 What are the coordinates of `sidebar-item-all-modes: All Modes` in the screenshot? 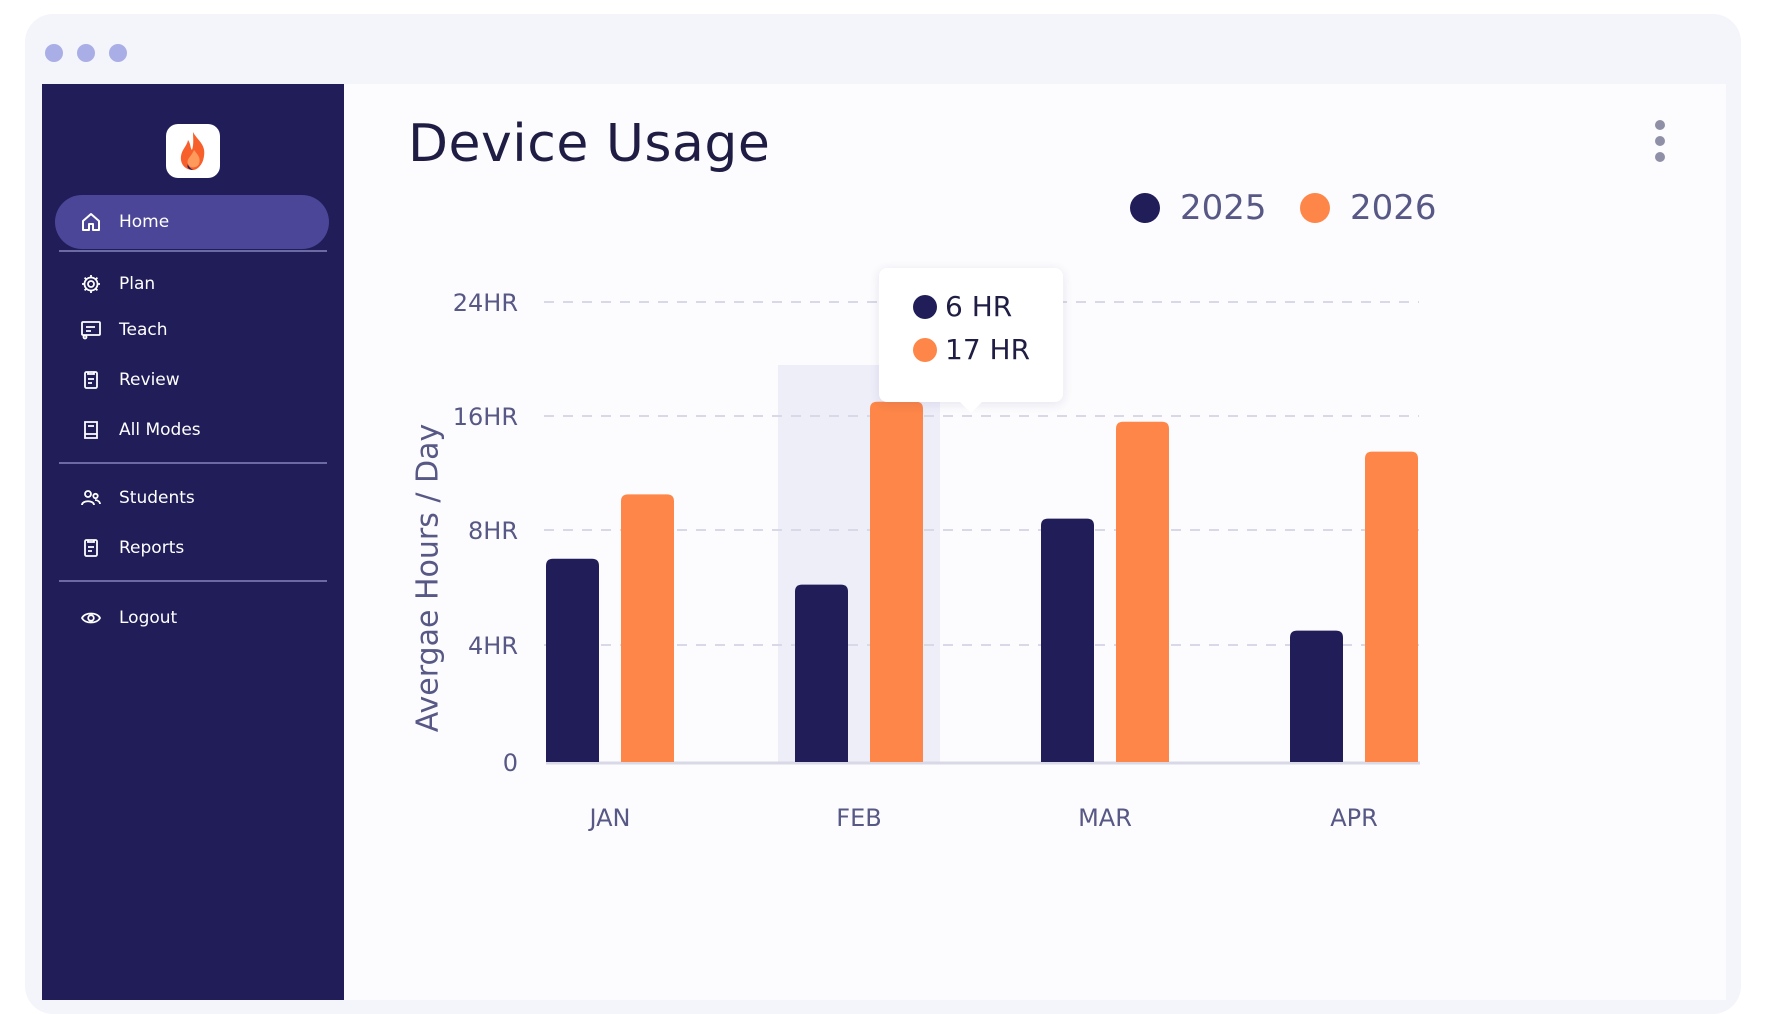 It's located at (192, 430).